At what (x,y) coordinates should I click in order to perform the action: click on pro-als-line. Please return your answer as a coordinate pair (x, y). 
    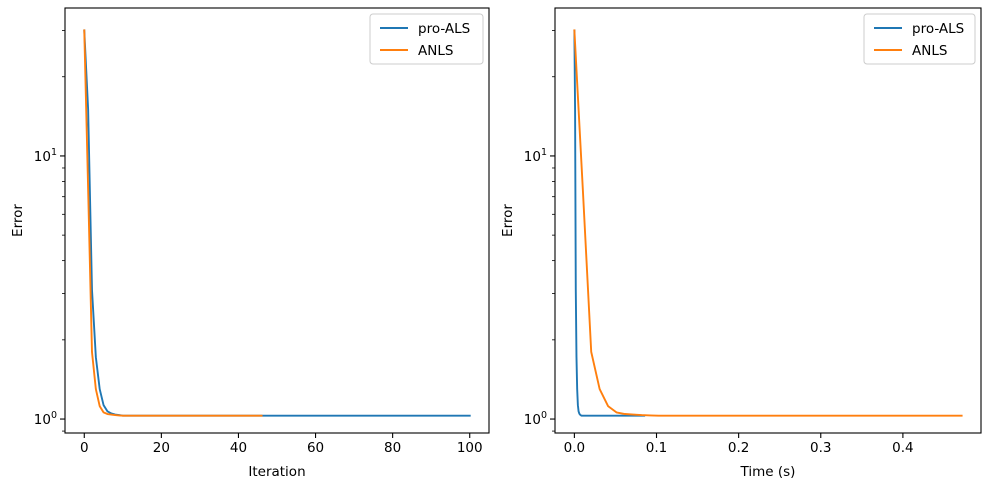
    Looking at the image, I should click on (609, 223).